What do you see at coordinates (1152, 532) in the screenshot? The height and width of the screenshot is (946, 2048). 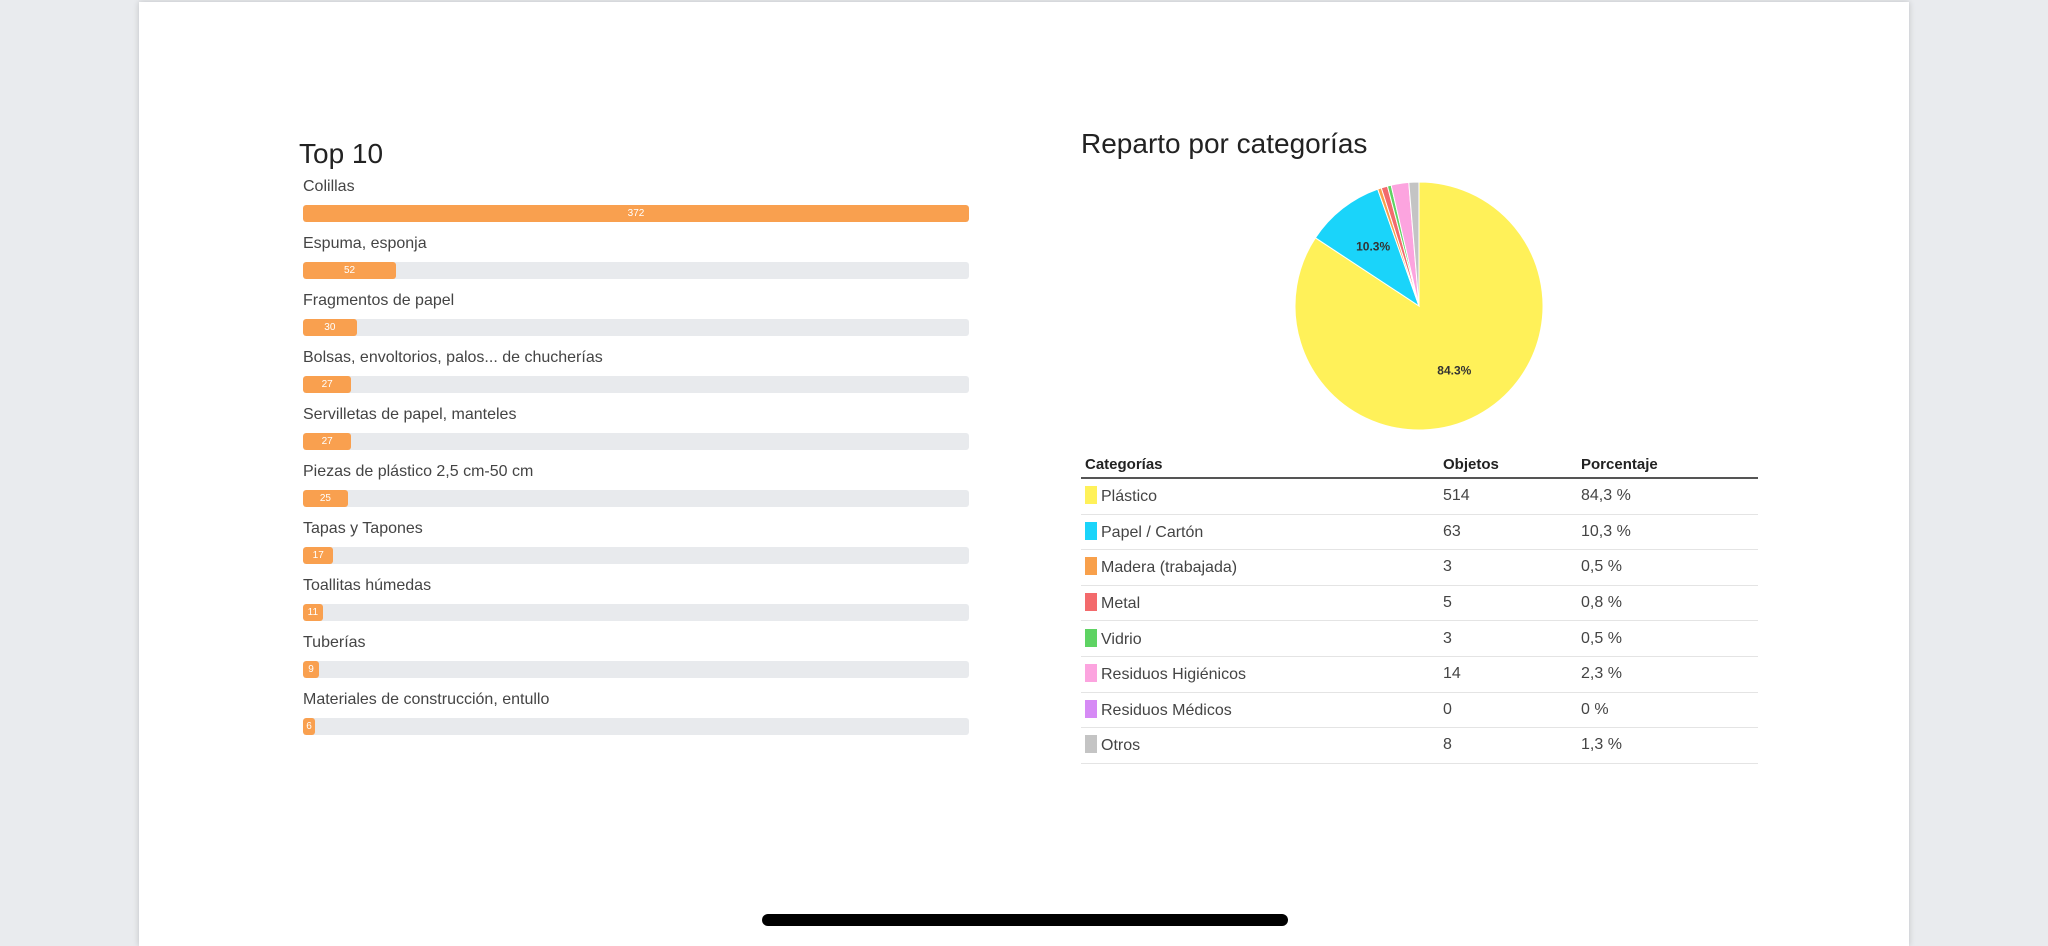 I see `category-name: Papel / Cartón` at bounding box center [1152, 532].